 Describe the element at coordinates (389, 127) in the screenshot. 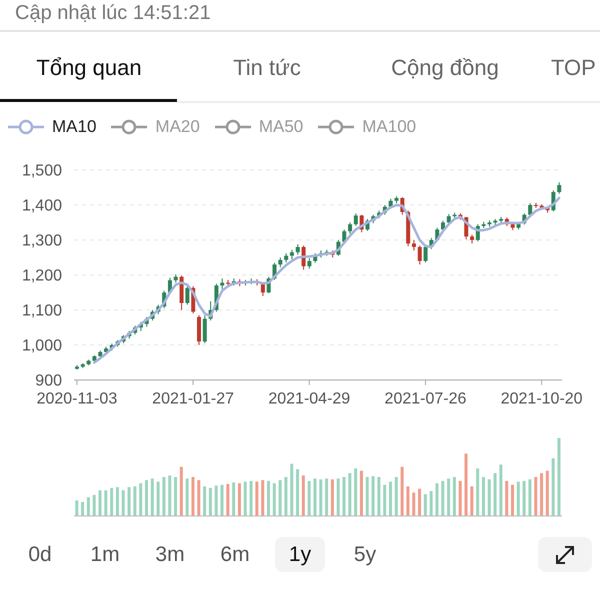

I see `legend-label: MA100` at that location.